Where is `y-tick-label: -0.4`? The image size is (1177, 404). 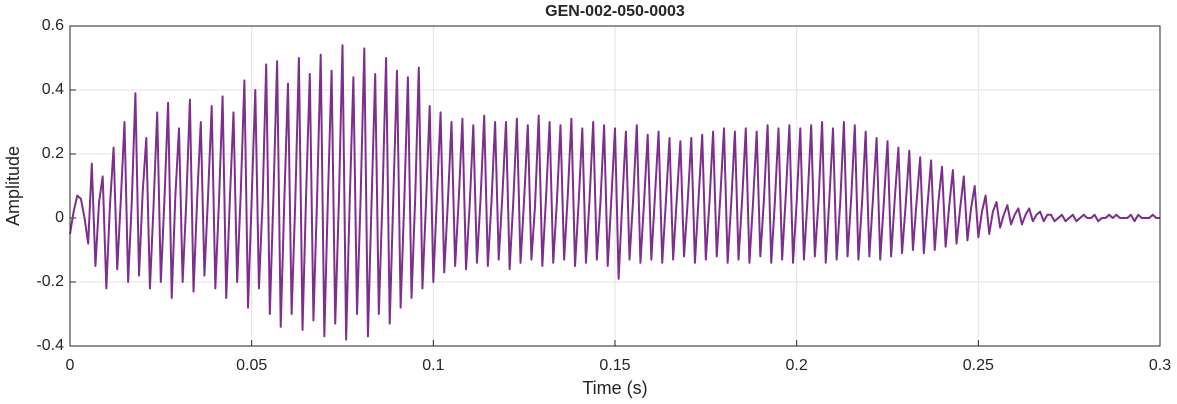 y-tick-label: -0.4 is located at coordinates (50, 345).